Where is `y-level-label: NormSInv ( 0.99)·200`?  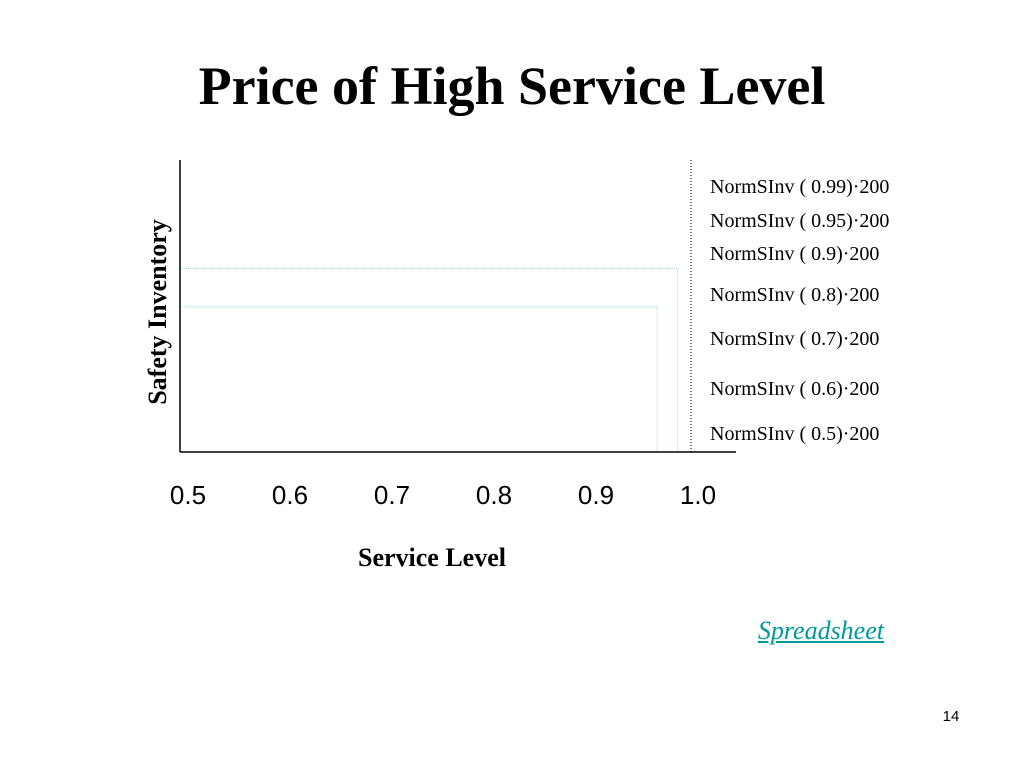 y-level-label: NormSInv ( 0.99)·200 is located at coordinates (799, 187).